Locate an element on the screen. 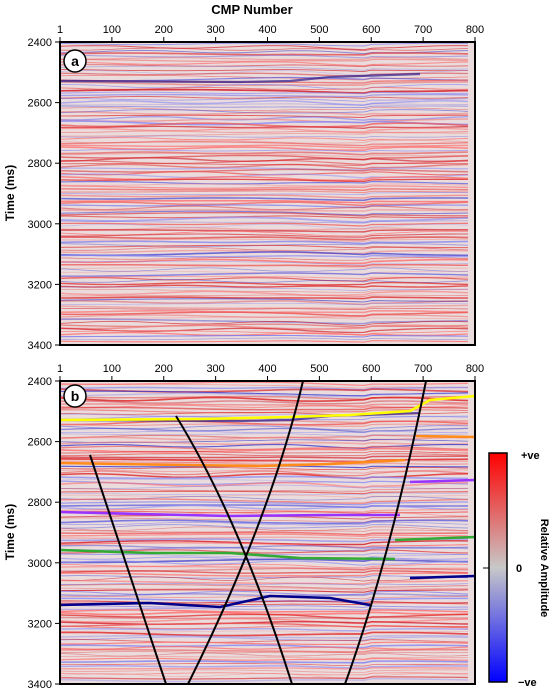 The height and width of the screenshot is (693, 550). time-tick-label: 3400 is located at coordinates (40, 685).